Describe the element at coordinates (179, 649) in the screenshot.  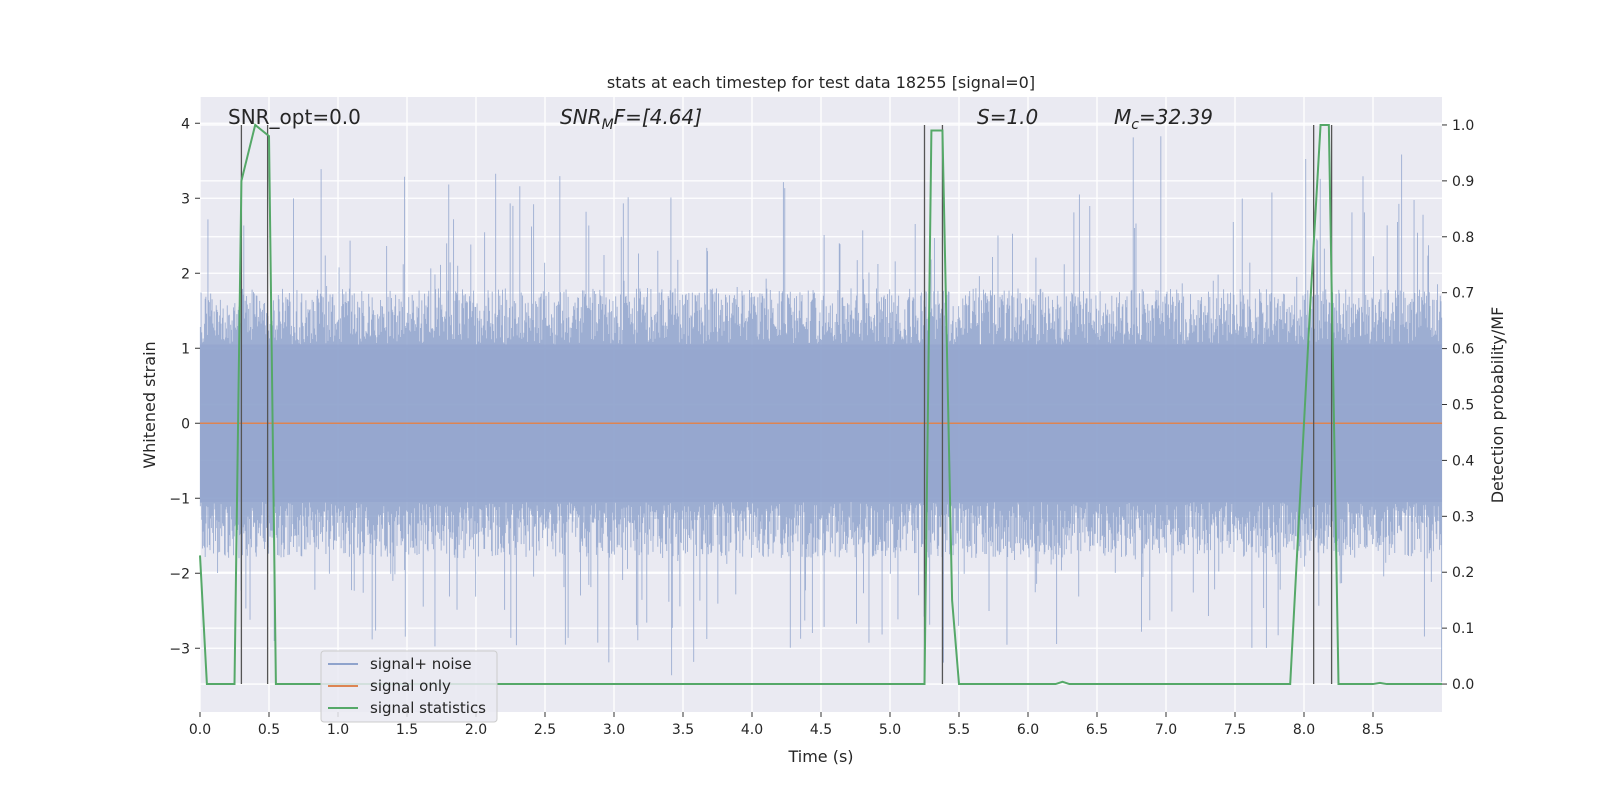
I see `y-left-tick-label: −3` at that location.